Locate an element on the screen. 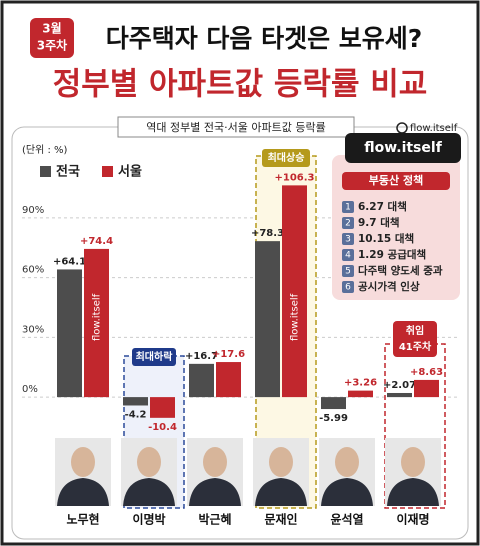 The height and width of the screenshot is (546, 480). policy-header is located at coordinates (396, 181).